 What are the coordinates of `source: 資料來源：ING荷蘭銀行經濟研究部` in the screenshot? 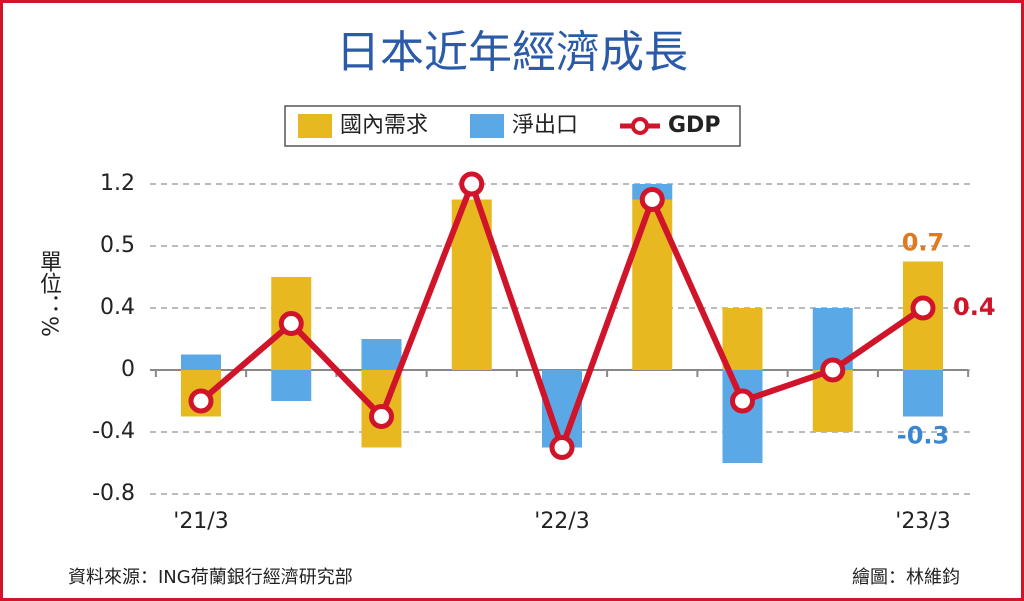 It's located at (210, 577).